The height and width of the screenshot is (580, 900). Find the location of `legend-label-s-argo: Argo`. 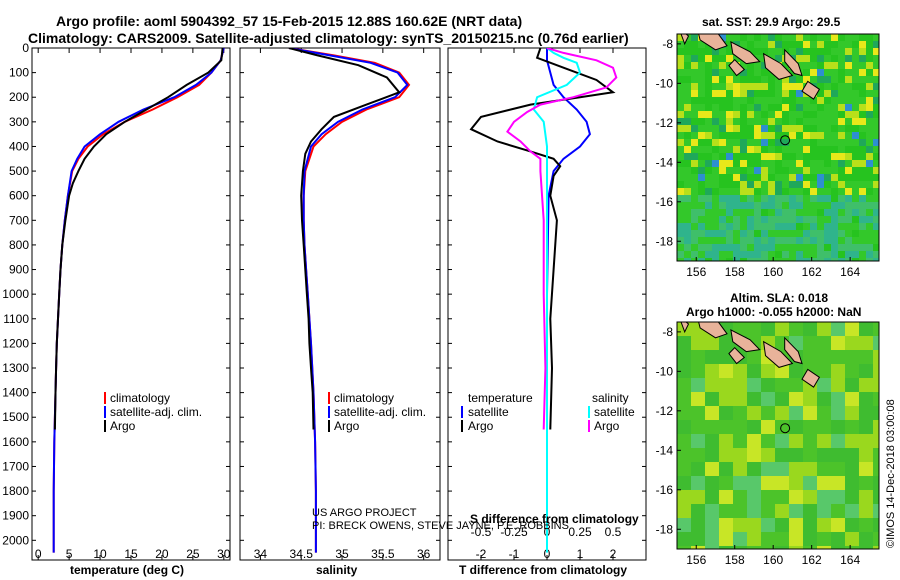

legend-label-s-argo: Argo is located at coordinates (607, 426).